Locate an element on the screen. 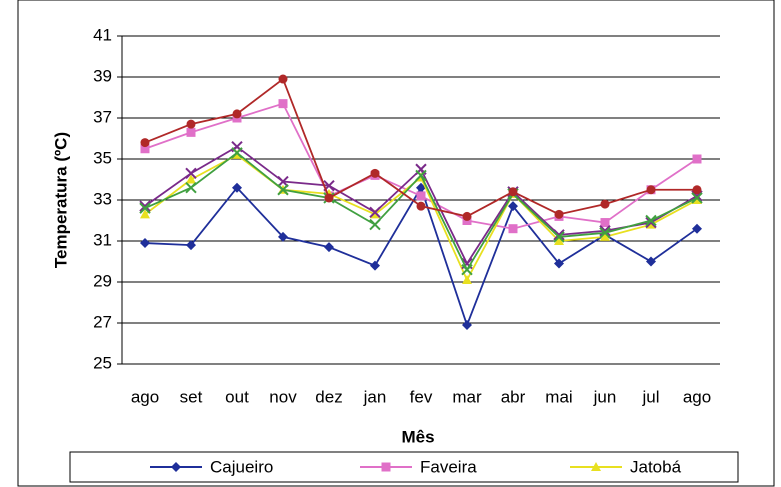  x-tick-label: jan is located at coordinates (375, 396).